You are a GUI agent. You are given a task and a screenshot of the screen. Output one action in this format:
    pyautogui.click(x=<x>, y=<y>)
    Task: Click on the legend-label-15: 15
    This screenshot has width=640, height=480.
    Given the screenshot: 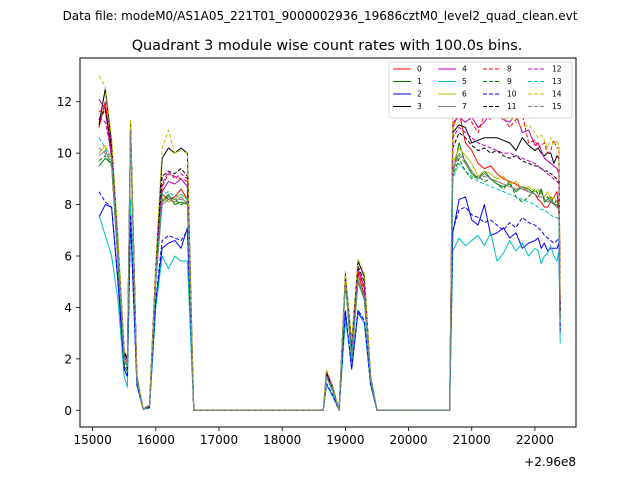 What is the action you would take?
    pyautogui.click(x=557, y=106)
    